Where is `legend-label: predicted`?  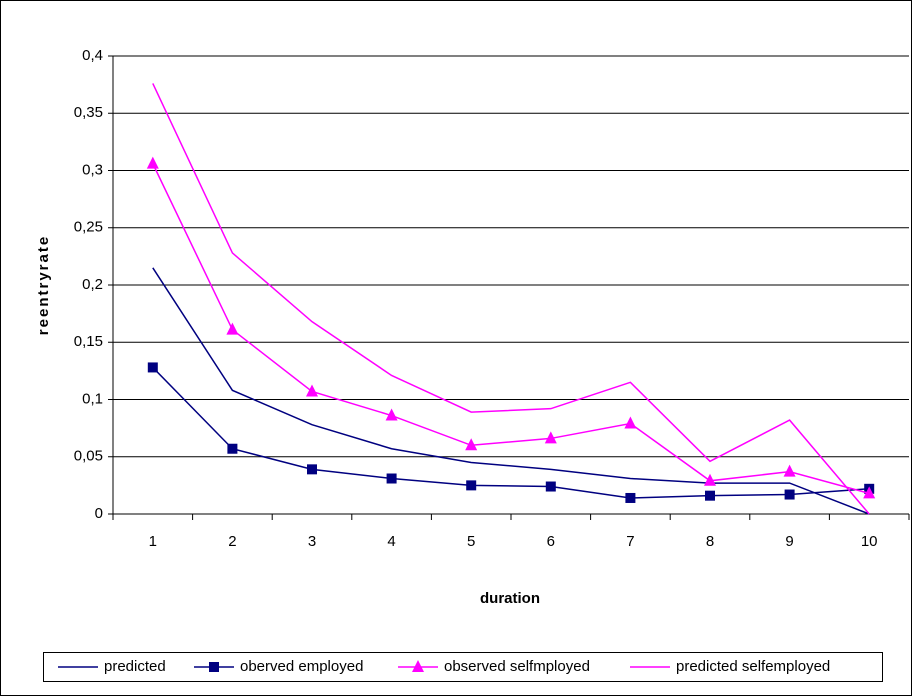
legend-label: predicted is located at coordinates (135, 666).